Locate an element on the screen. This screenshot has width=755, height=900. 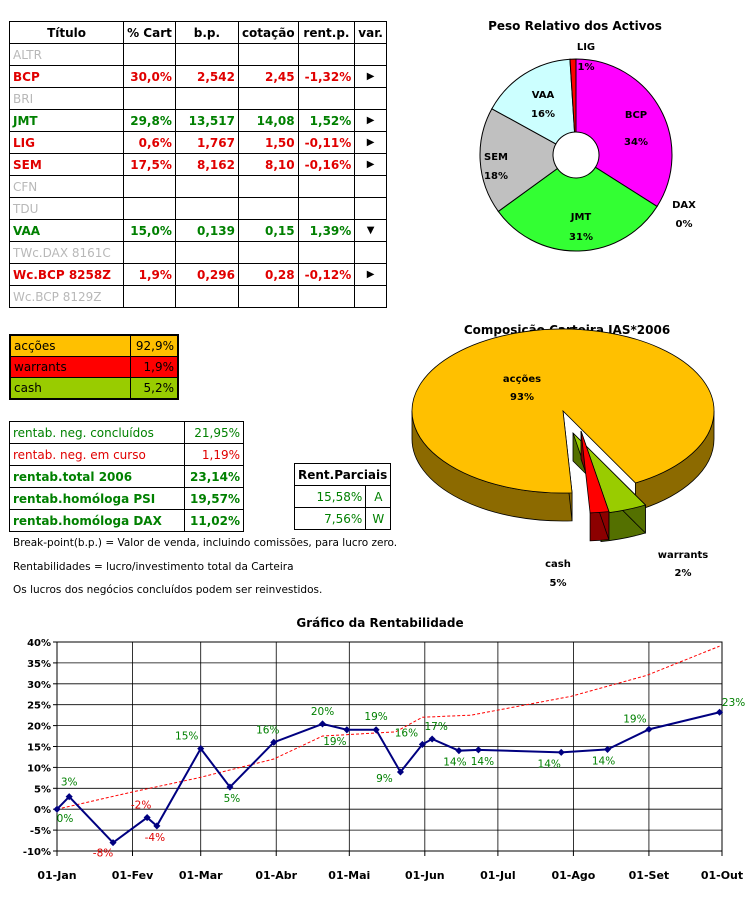
break-point-cell: 0,296 is located at coordinates (206, 274).